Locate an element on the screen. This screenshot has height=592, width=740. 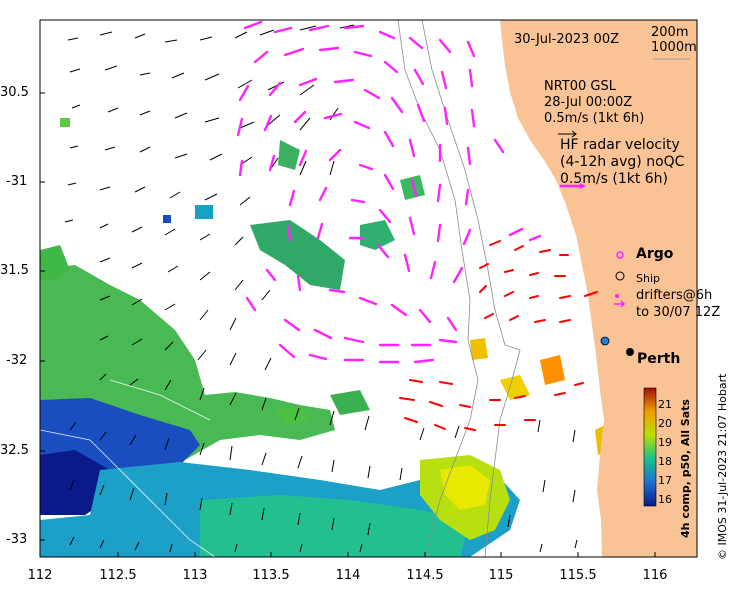
x-tick: 114.5 is located at coordinates (425, 575).